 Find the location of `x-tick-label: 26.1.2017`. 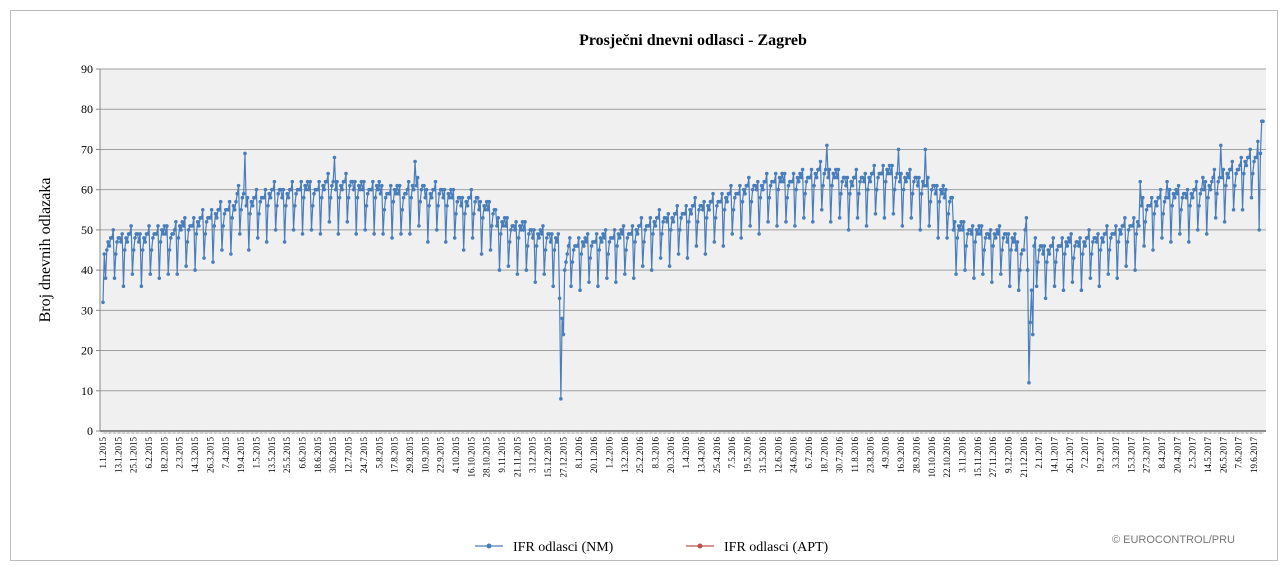

x-tick-label: 26.1.2017 is located at coordinates (1070, 455).